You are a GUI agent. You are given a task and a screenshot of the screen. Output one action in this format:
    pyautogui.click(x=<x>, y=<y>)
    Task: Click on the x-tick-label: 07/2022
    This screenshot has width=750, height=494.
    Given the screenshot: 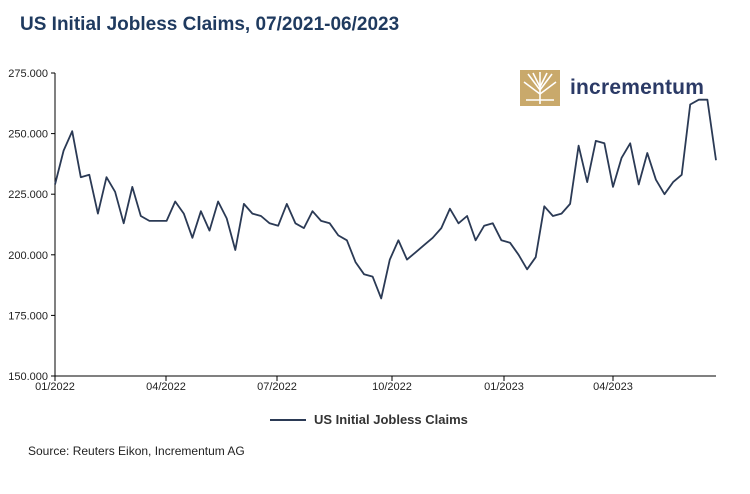 What is the action you would take?
    pyautogui.click(x=277, y=387)
    